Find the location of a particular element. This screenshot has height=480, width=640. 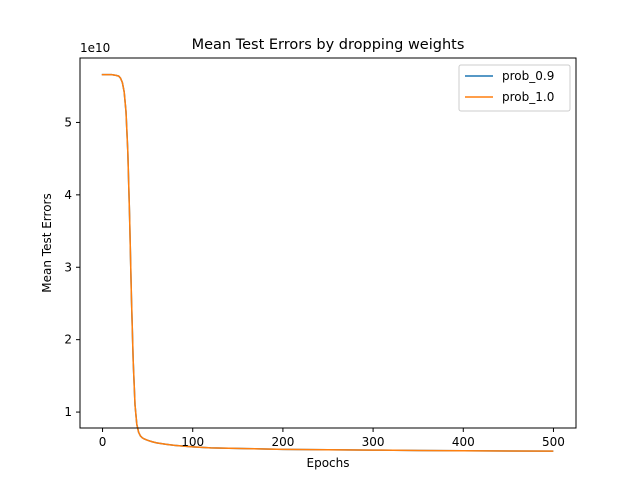

x-tick-label: 200 is located at coordinates (282, 442).